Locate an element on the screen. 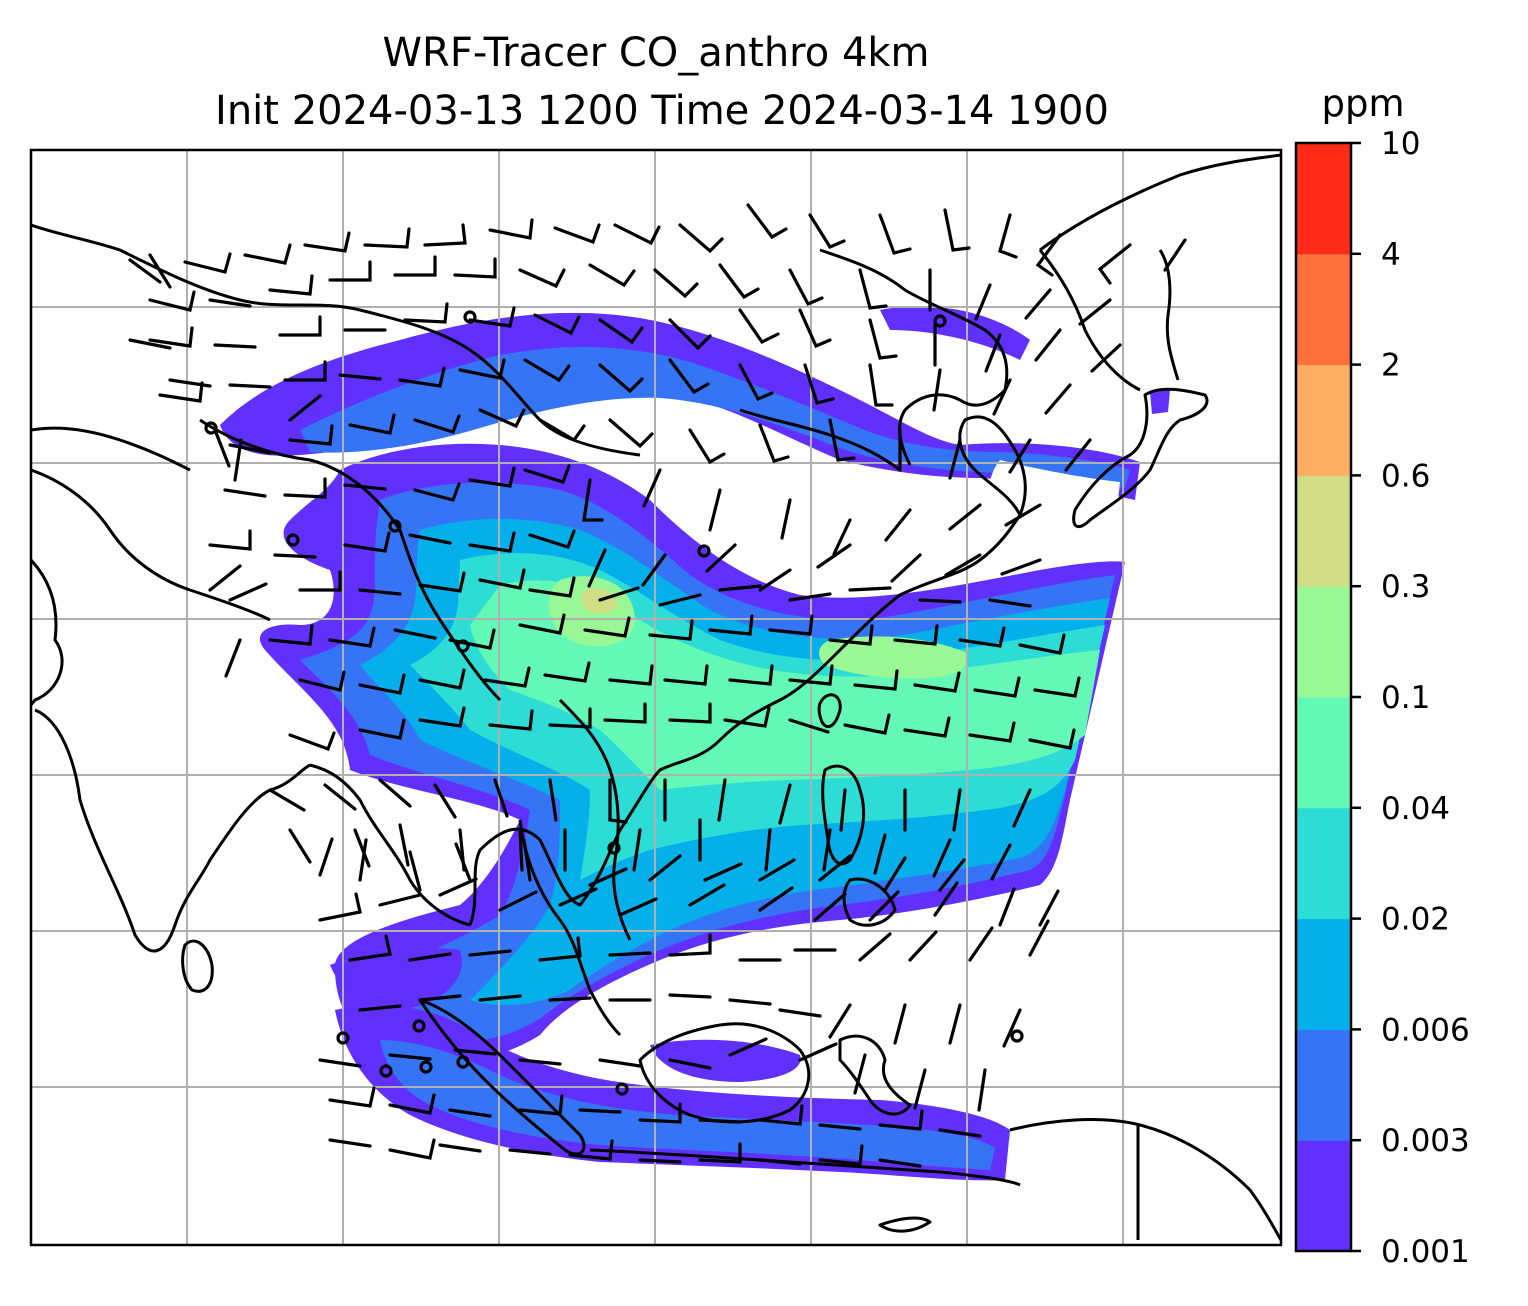  coast-india is located at coordinates (171, 755).